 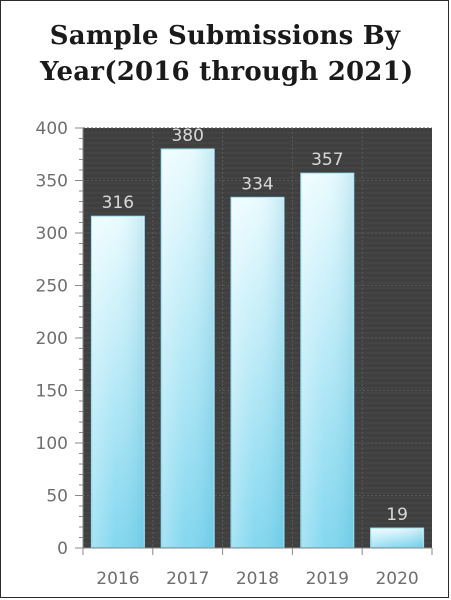 What do you see at coordinates (187, 136) in the screenshot?
I see `data-label-2017: 380` at bounding box center [187, 136].